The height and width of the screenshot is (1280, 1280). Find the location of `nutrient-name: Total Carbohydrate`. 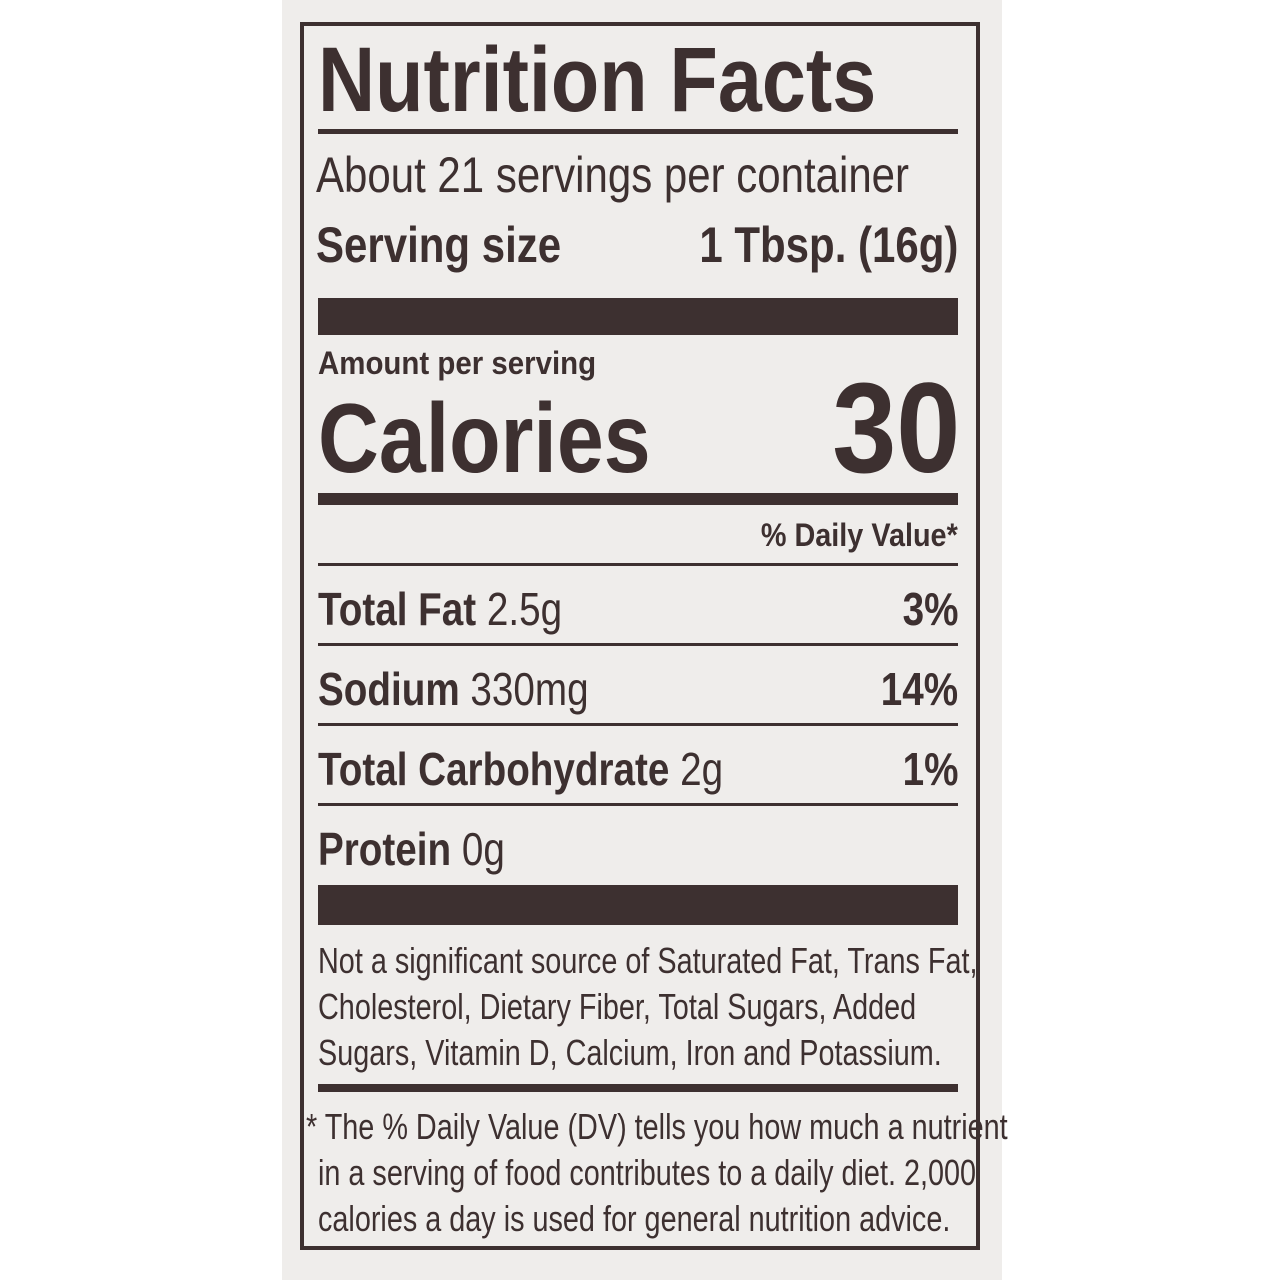

nutrient-name: Total Carbohydrate is located at coordinates (494, 769).